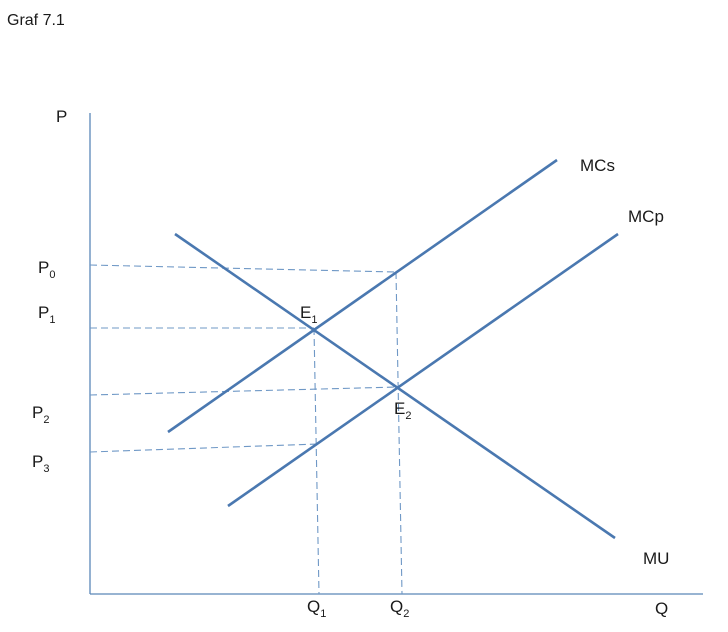 This screenshot has width=728, height=632. Describe the element at coordinates (40, 414) in the screenshot. I see `price-label-p2: P2` at that location.